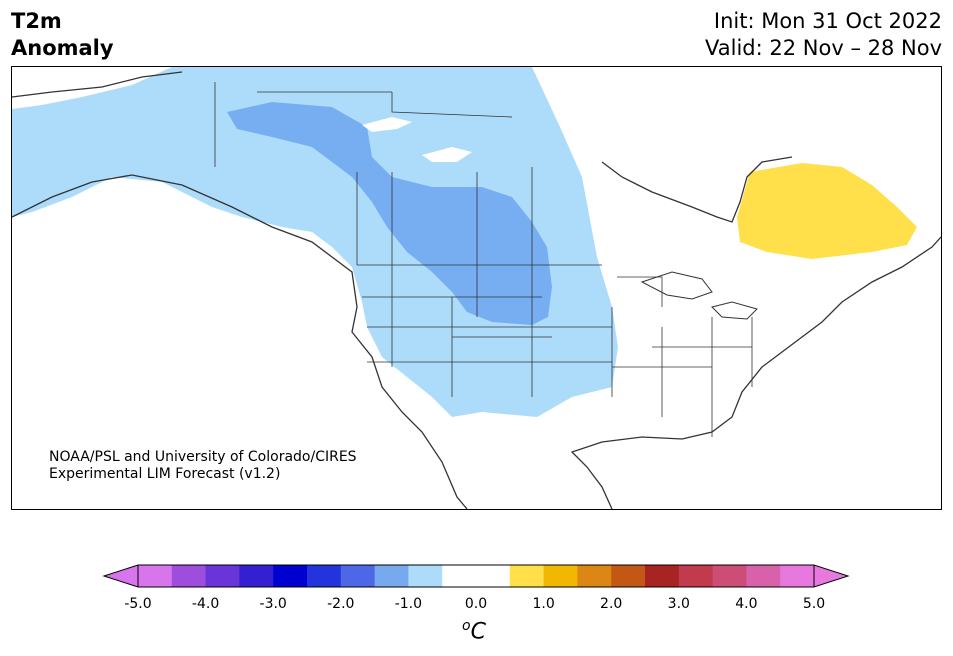 This screenshot has width=953, height=656. I want to click on colorbar-tick-label: -1.0, so click(408, 604).